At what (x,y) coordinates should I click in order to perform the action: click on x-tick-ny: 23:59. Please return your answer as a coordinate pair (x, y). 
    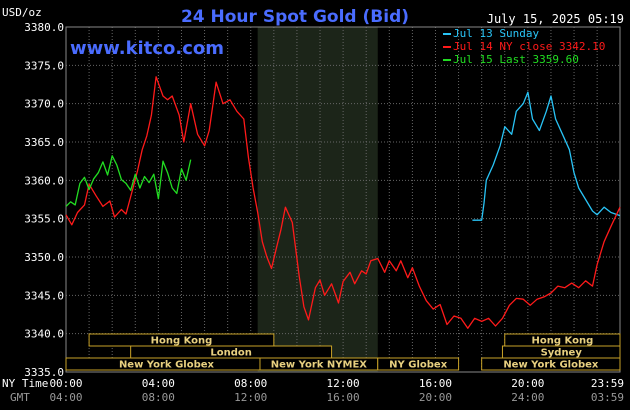
    Looking at the image, I should click on (607, 383).